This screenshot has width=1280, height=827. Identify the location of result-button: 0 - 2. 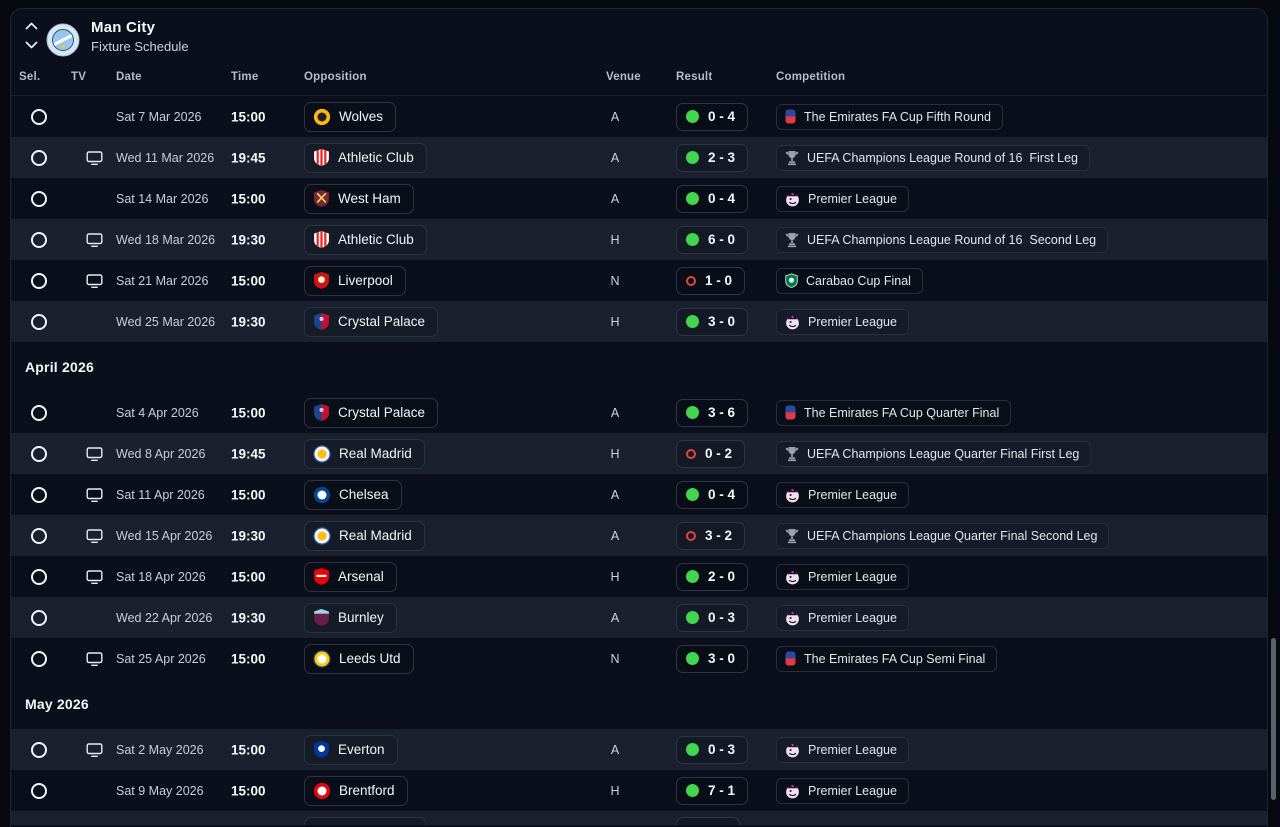
(711, 453).